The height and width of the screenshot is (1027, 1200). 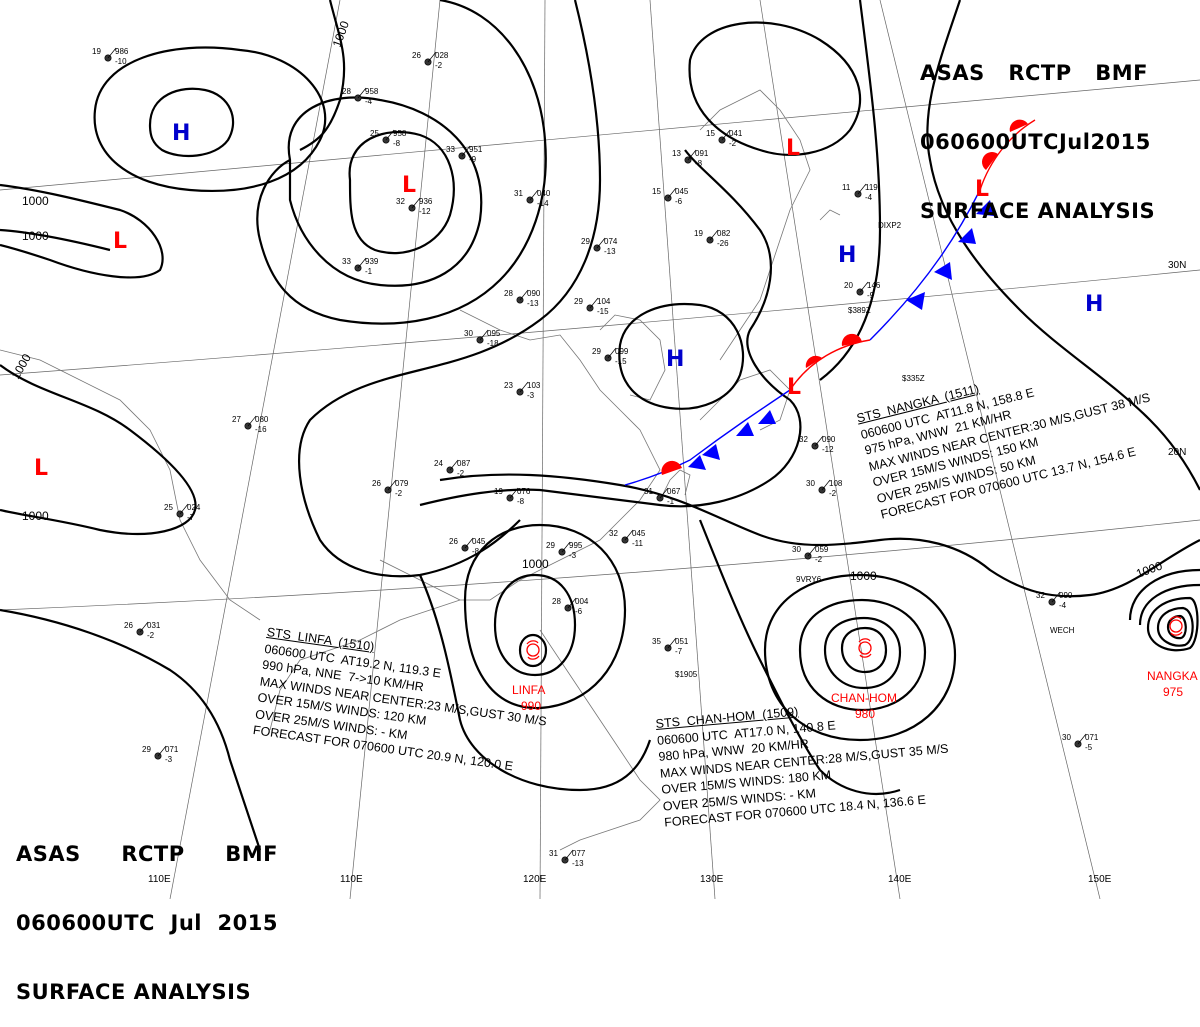 What do you see at coordinates (120, 241) in the screenshot?
I see `low-west-china: L` at bounding box center [120, 241].